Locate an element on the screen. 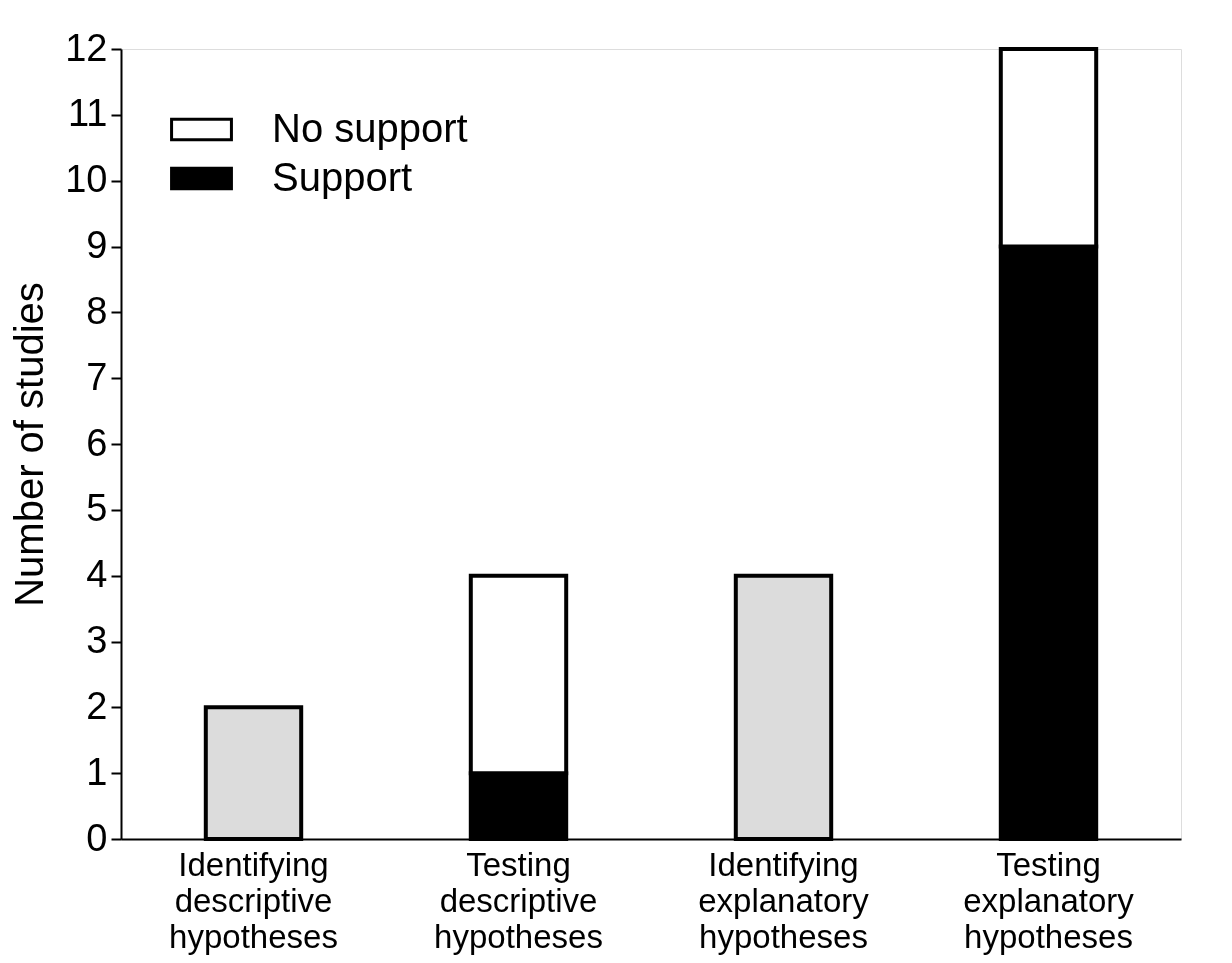 The width and height of the screenshot is (1232, 963). y-tick-label: 2 is located at coordinates (97, 705).